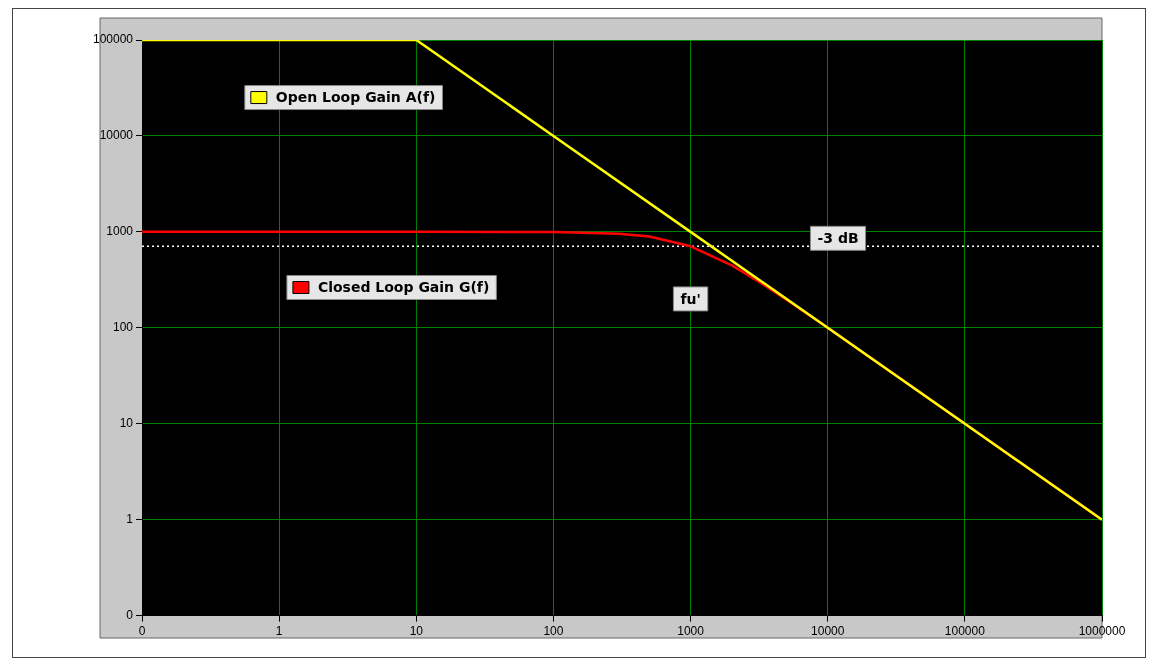 This screenshot has height=666, width=1158. Describe the element at coordinates (120, 231) in the screenshot. I see `y-tick-label: 1000` at that location.